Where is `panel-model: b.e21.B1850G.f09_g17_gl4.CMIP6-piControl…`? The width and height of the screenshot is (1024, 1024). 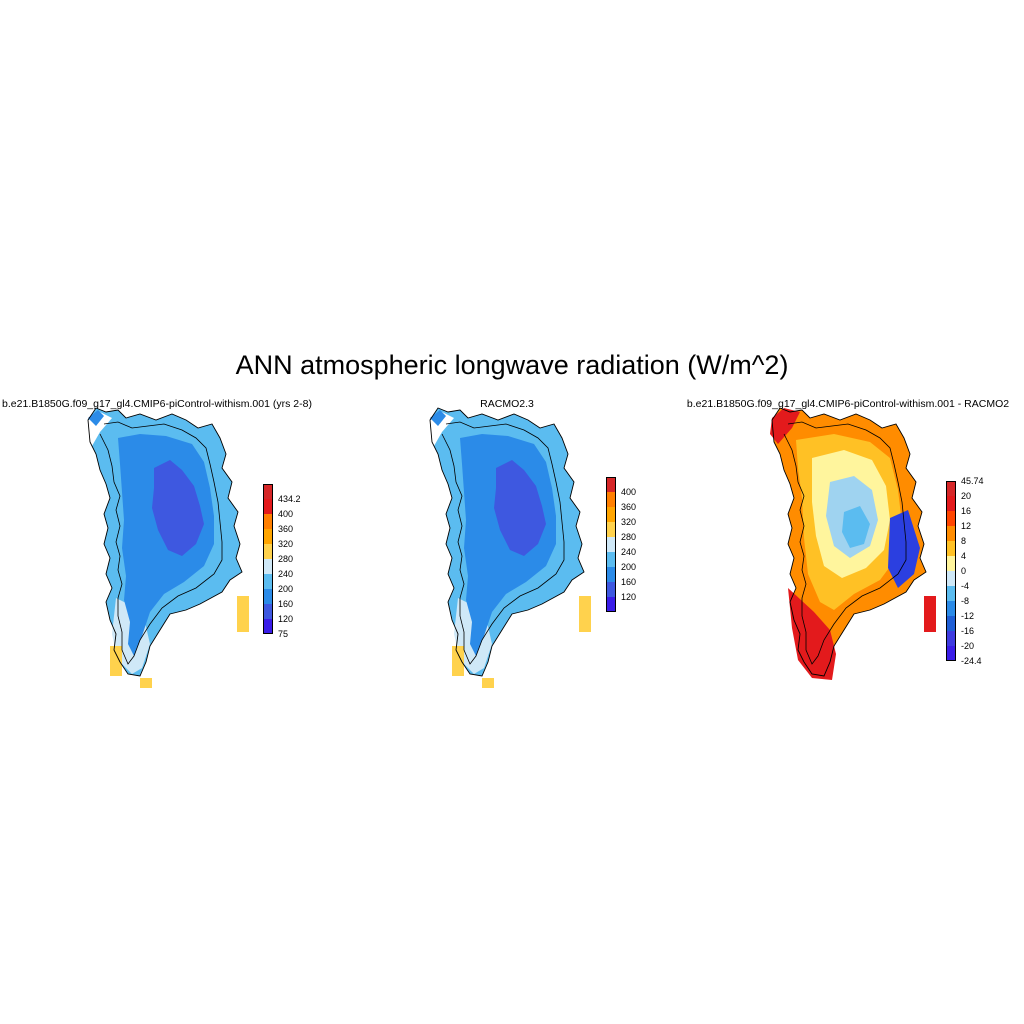 panel-model: b.e21.B1850G.f09_g17_gl4.CMIP6-piControl… is located at coordinates (165, 548).